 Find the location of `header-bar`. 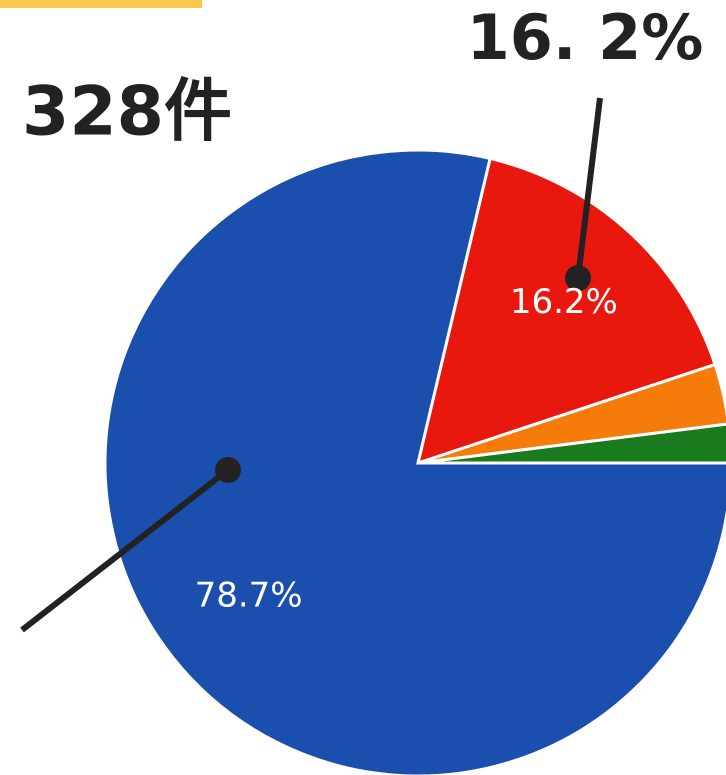

header-bar is located at coordinates (101, 4).